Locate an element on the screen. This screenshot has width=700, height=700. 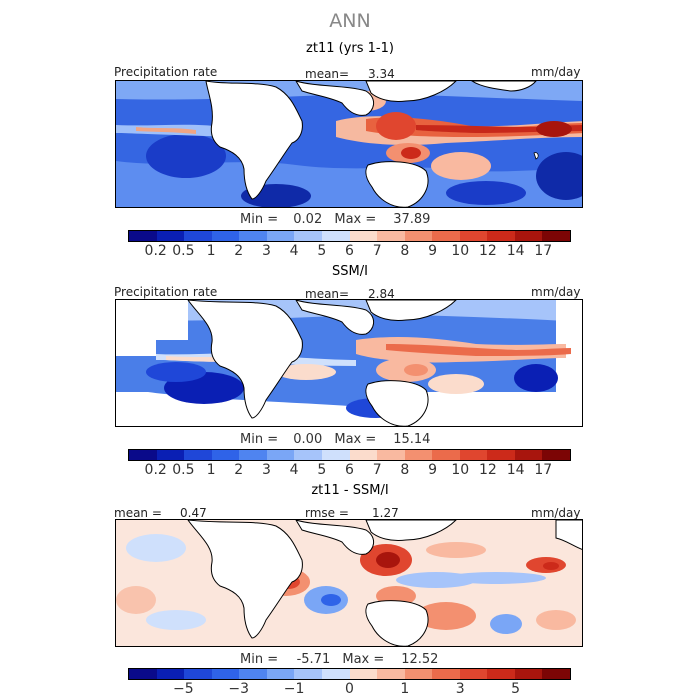
colorbar-tick-label: −3 is located at coordinates (239, 689).